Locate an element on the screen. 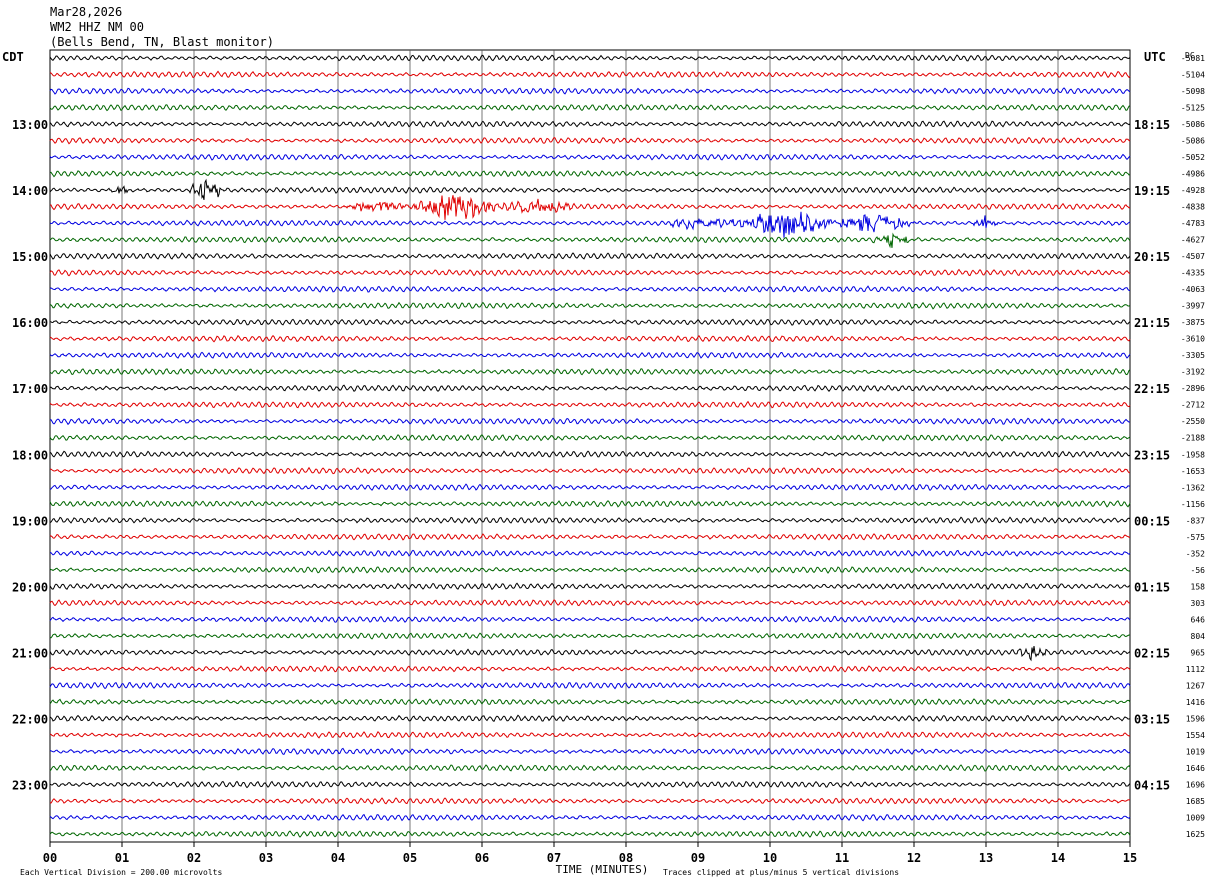  dc-offset-label: -56 is located at coordinates (1198, 570).